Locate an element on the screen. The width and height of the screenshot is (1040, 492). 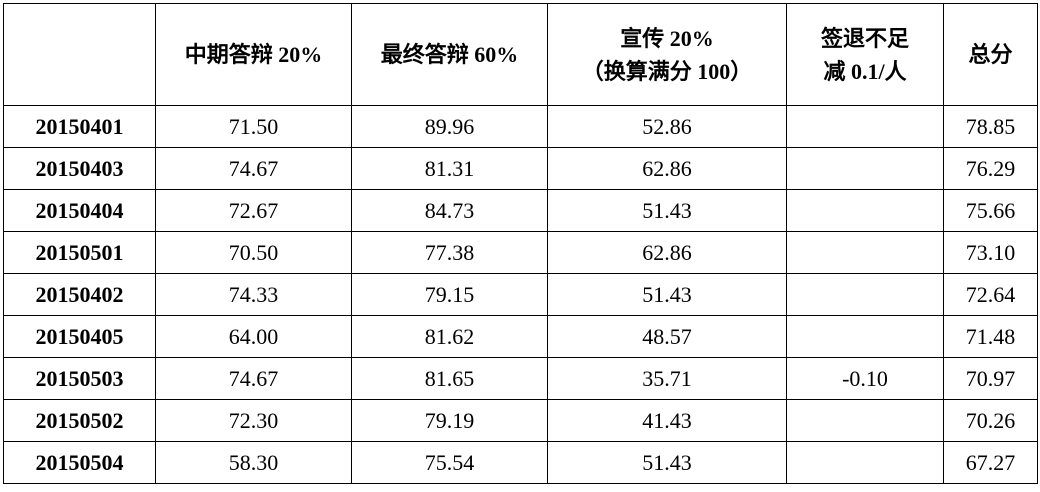
team-id-cell: 20150405 is located at coordinates (79, 336).